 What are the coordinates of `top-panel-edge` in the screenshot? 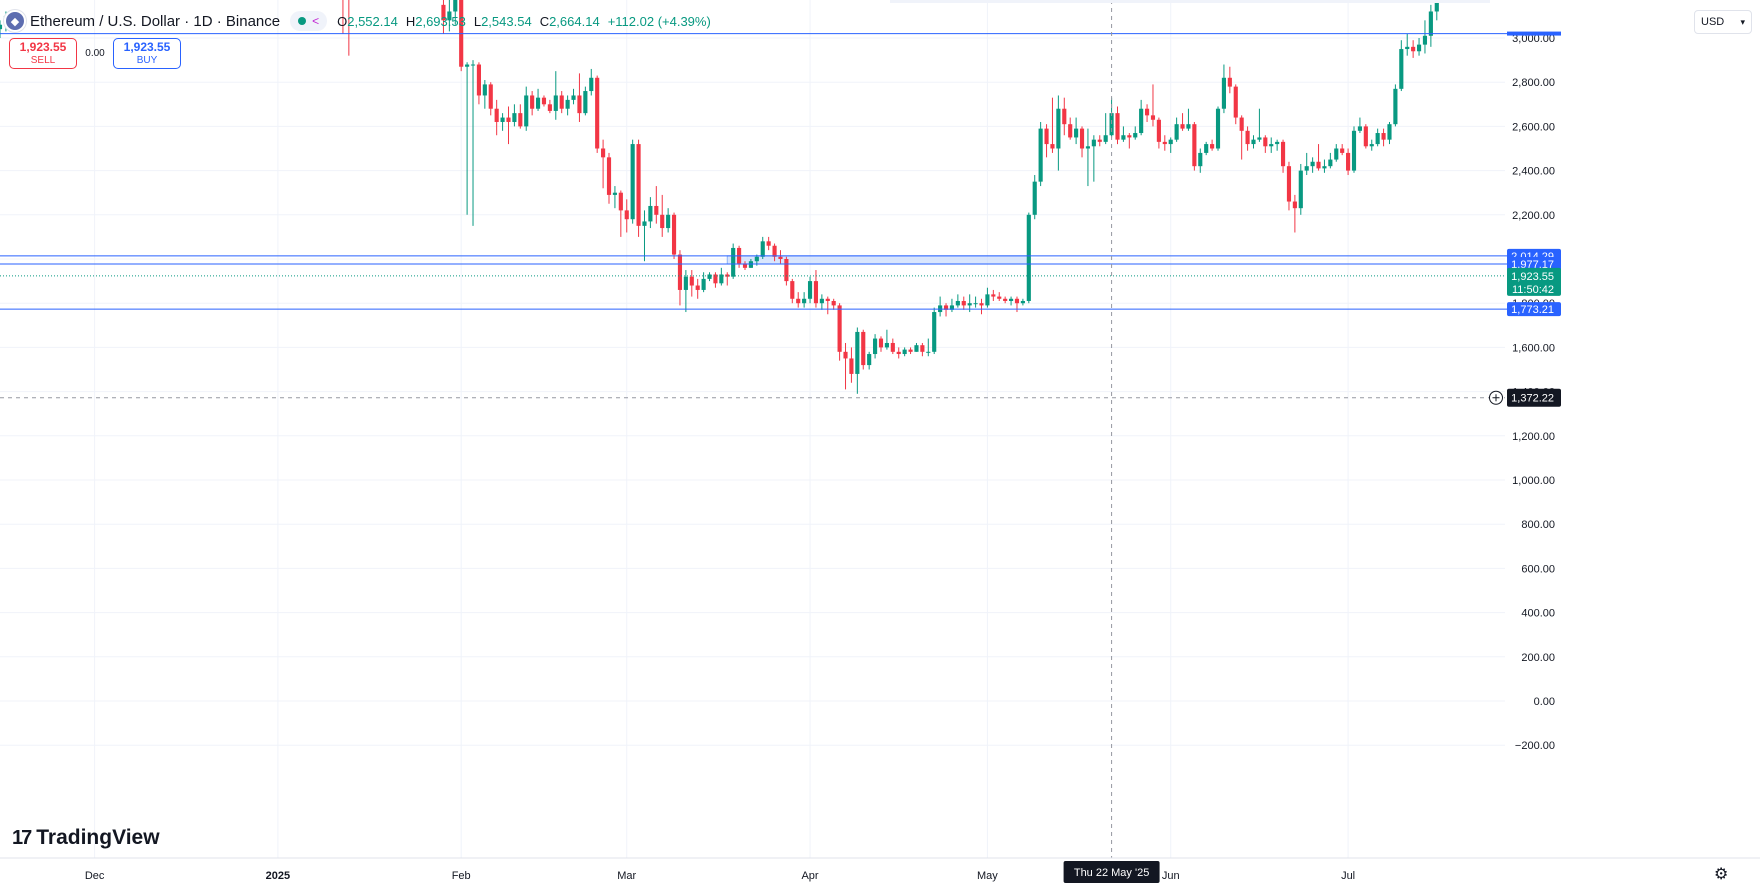 It's located at (1190, 1).